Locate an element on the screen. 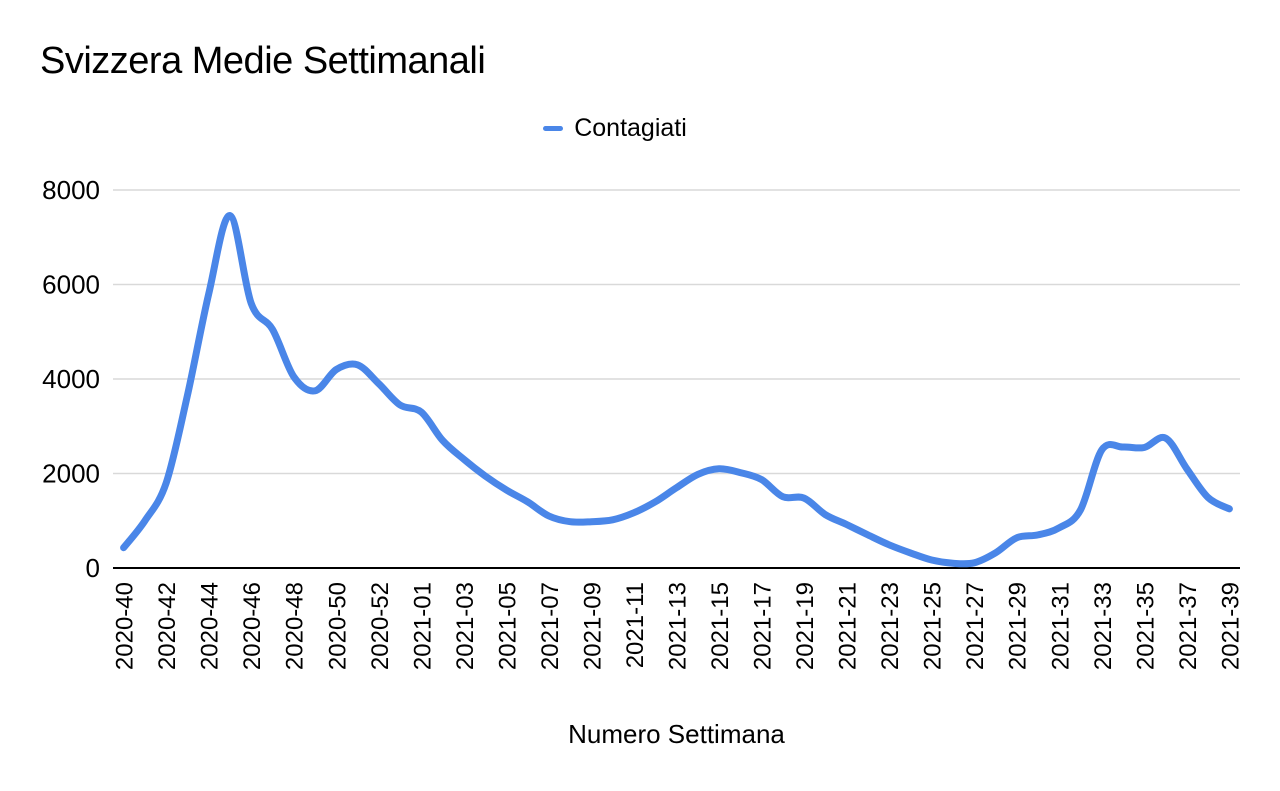  y-tick-label: 0 is located at coordinates (93, 568).